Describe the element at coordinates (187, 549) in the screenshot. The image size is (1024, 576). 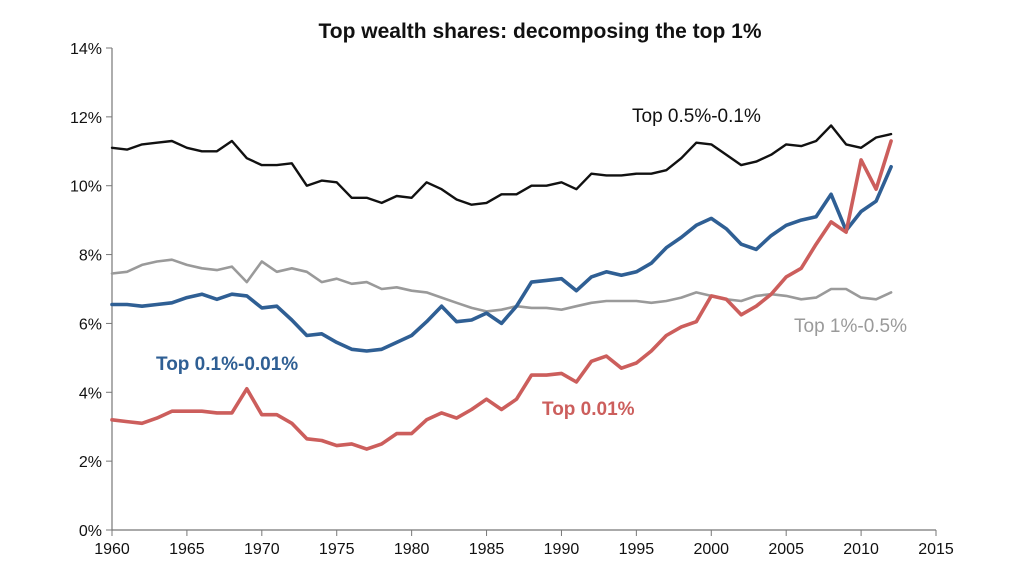
I see `x-tick-label: 1965` at that location.